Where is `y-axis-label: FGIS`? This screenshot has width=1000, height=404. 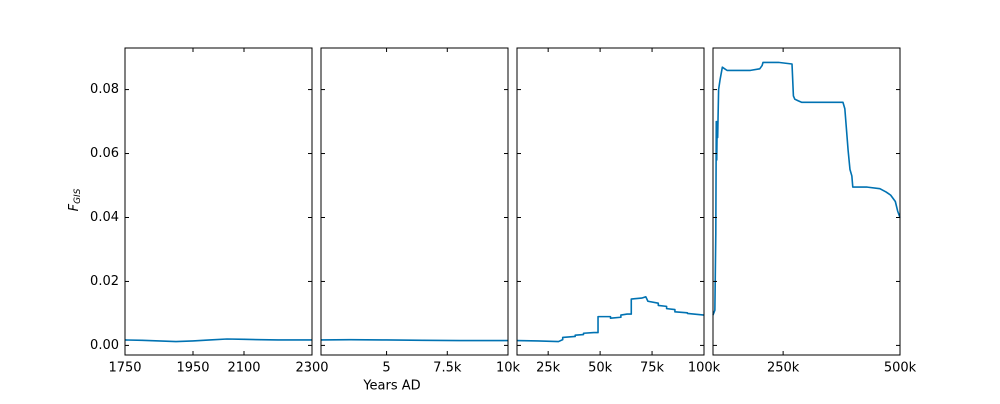 y-axis-label: FGIS is located at coordinates (75, 199).